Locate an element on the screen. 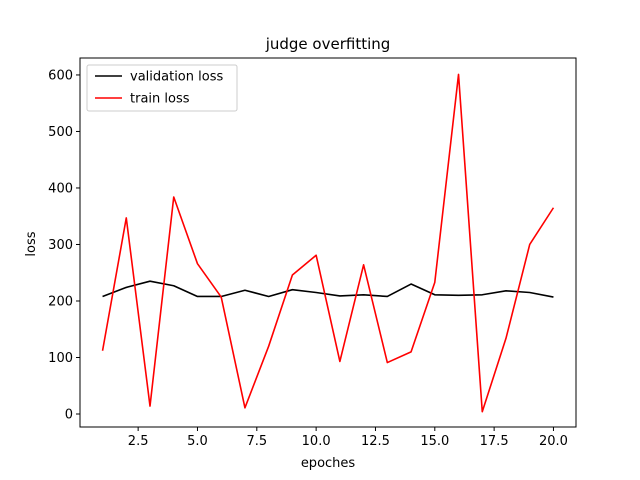 This screenshot has height=480, width=640. x-tick-label: 5.0 is located at coordinates (197, 441).